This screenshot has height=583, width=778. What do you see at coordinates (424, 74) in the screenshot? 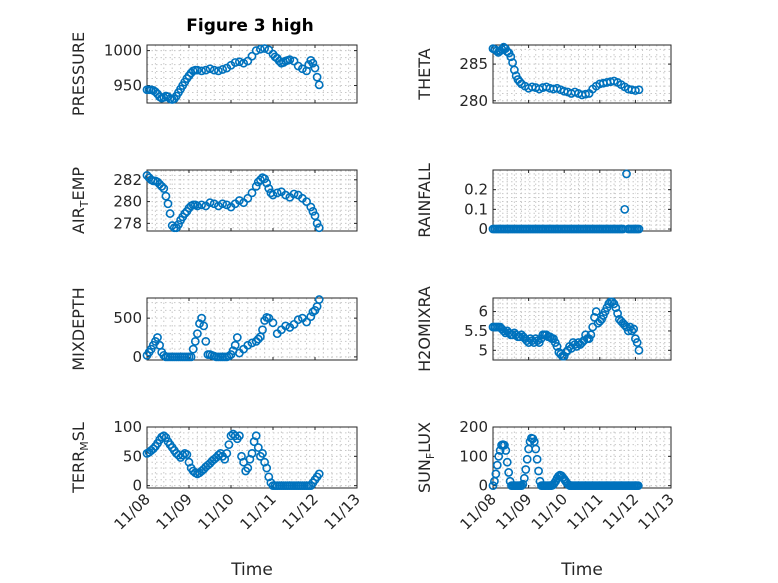
I see `y-axis-label: THETA` at bounding box center [424, 74].